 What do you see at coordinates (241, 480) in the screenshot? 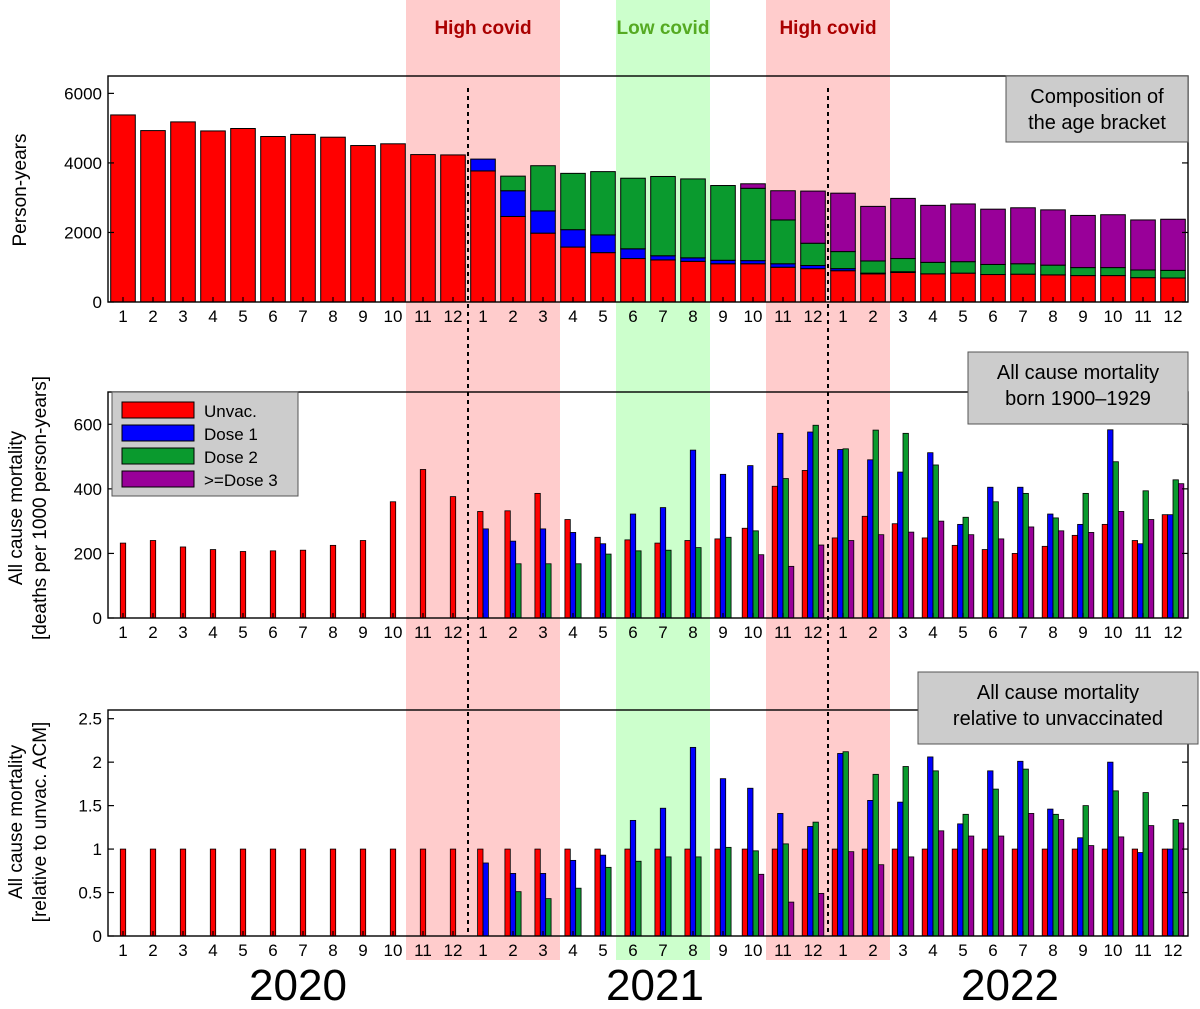
I see `legend-label: >=Dose 3` at bounding box center [241, 480].